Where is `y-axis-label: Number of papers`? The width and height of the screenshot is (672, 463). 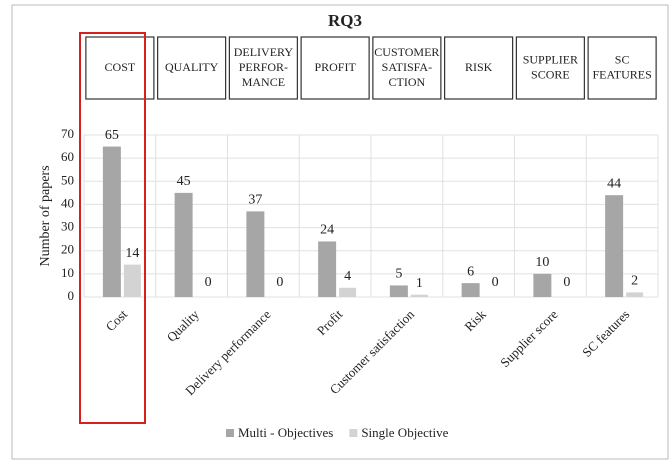 y-axis-label: Number of papers is located at coordinates (45, 215).